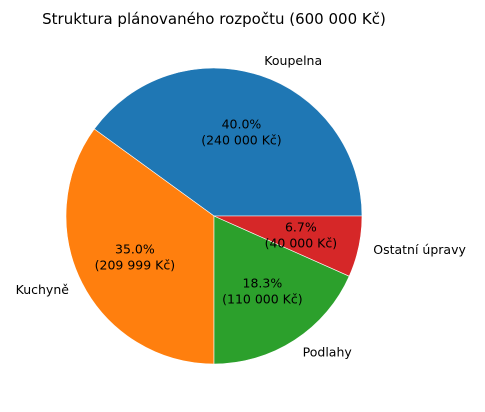 This screenshot has height=412, width=485. What do you see at coordinates (135, 264) in the screenshot?
I see `value-label-1: (209 999 Kč)` at bounding box center [135, 264].